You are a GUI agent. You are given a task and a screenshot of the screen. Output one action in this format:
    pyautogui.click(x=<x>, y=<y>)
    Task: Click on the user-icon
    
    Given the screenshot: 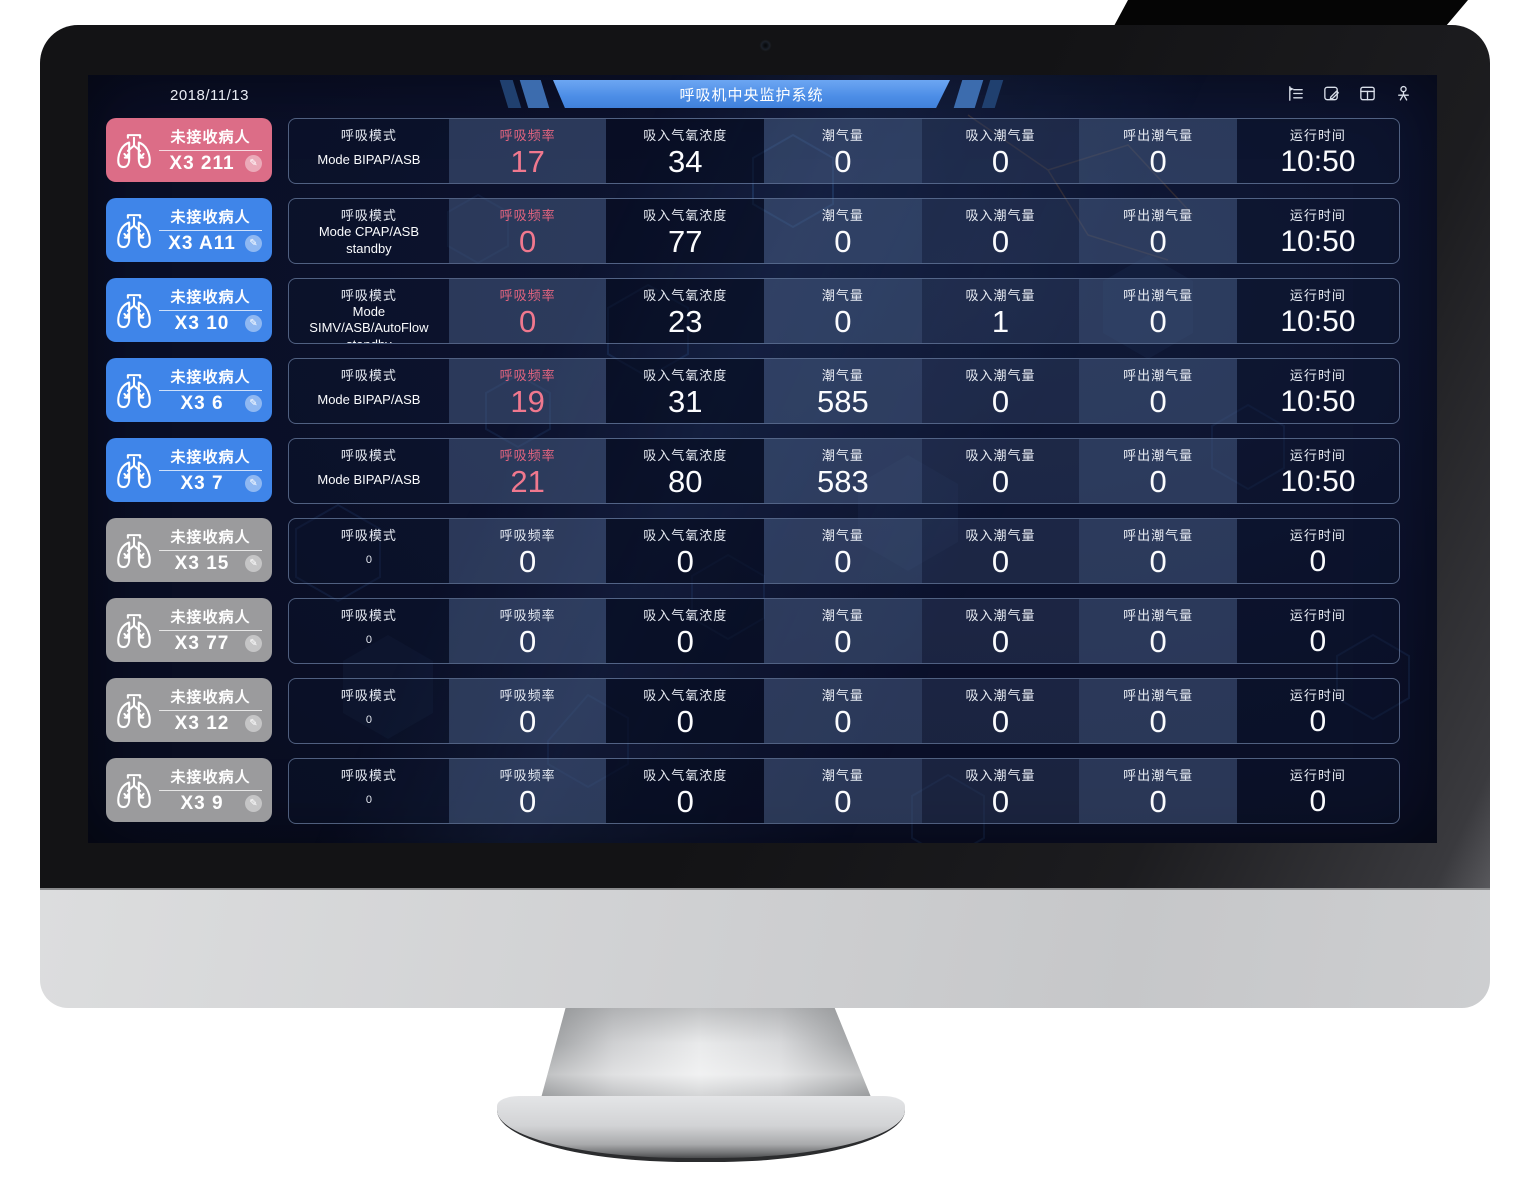 What is the action you would take?
    pyautogui.click(x=1403, y=93)
    